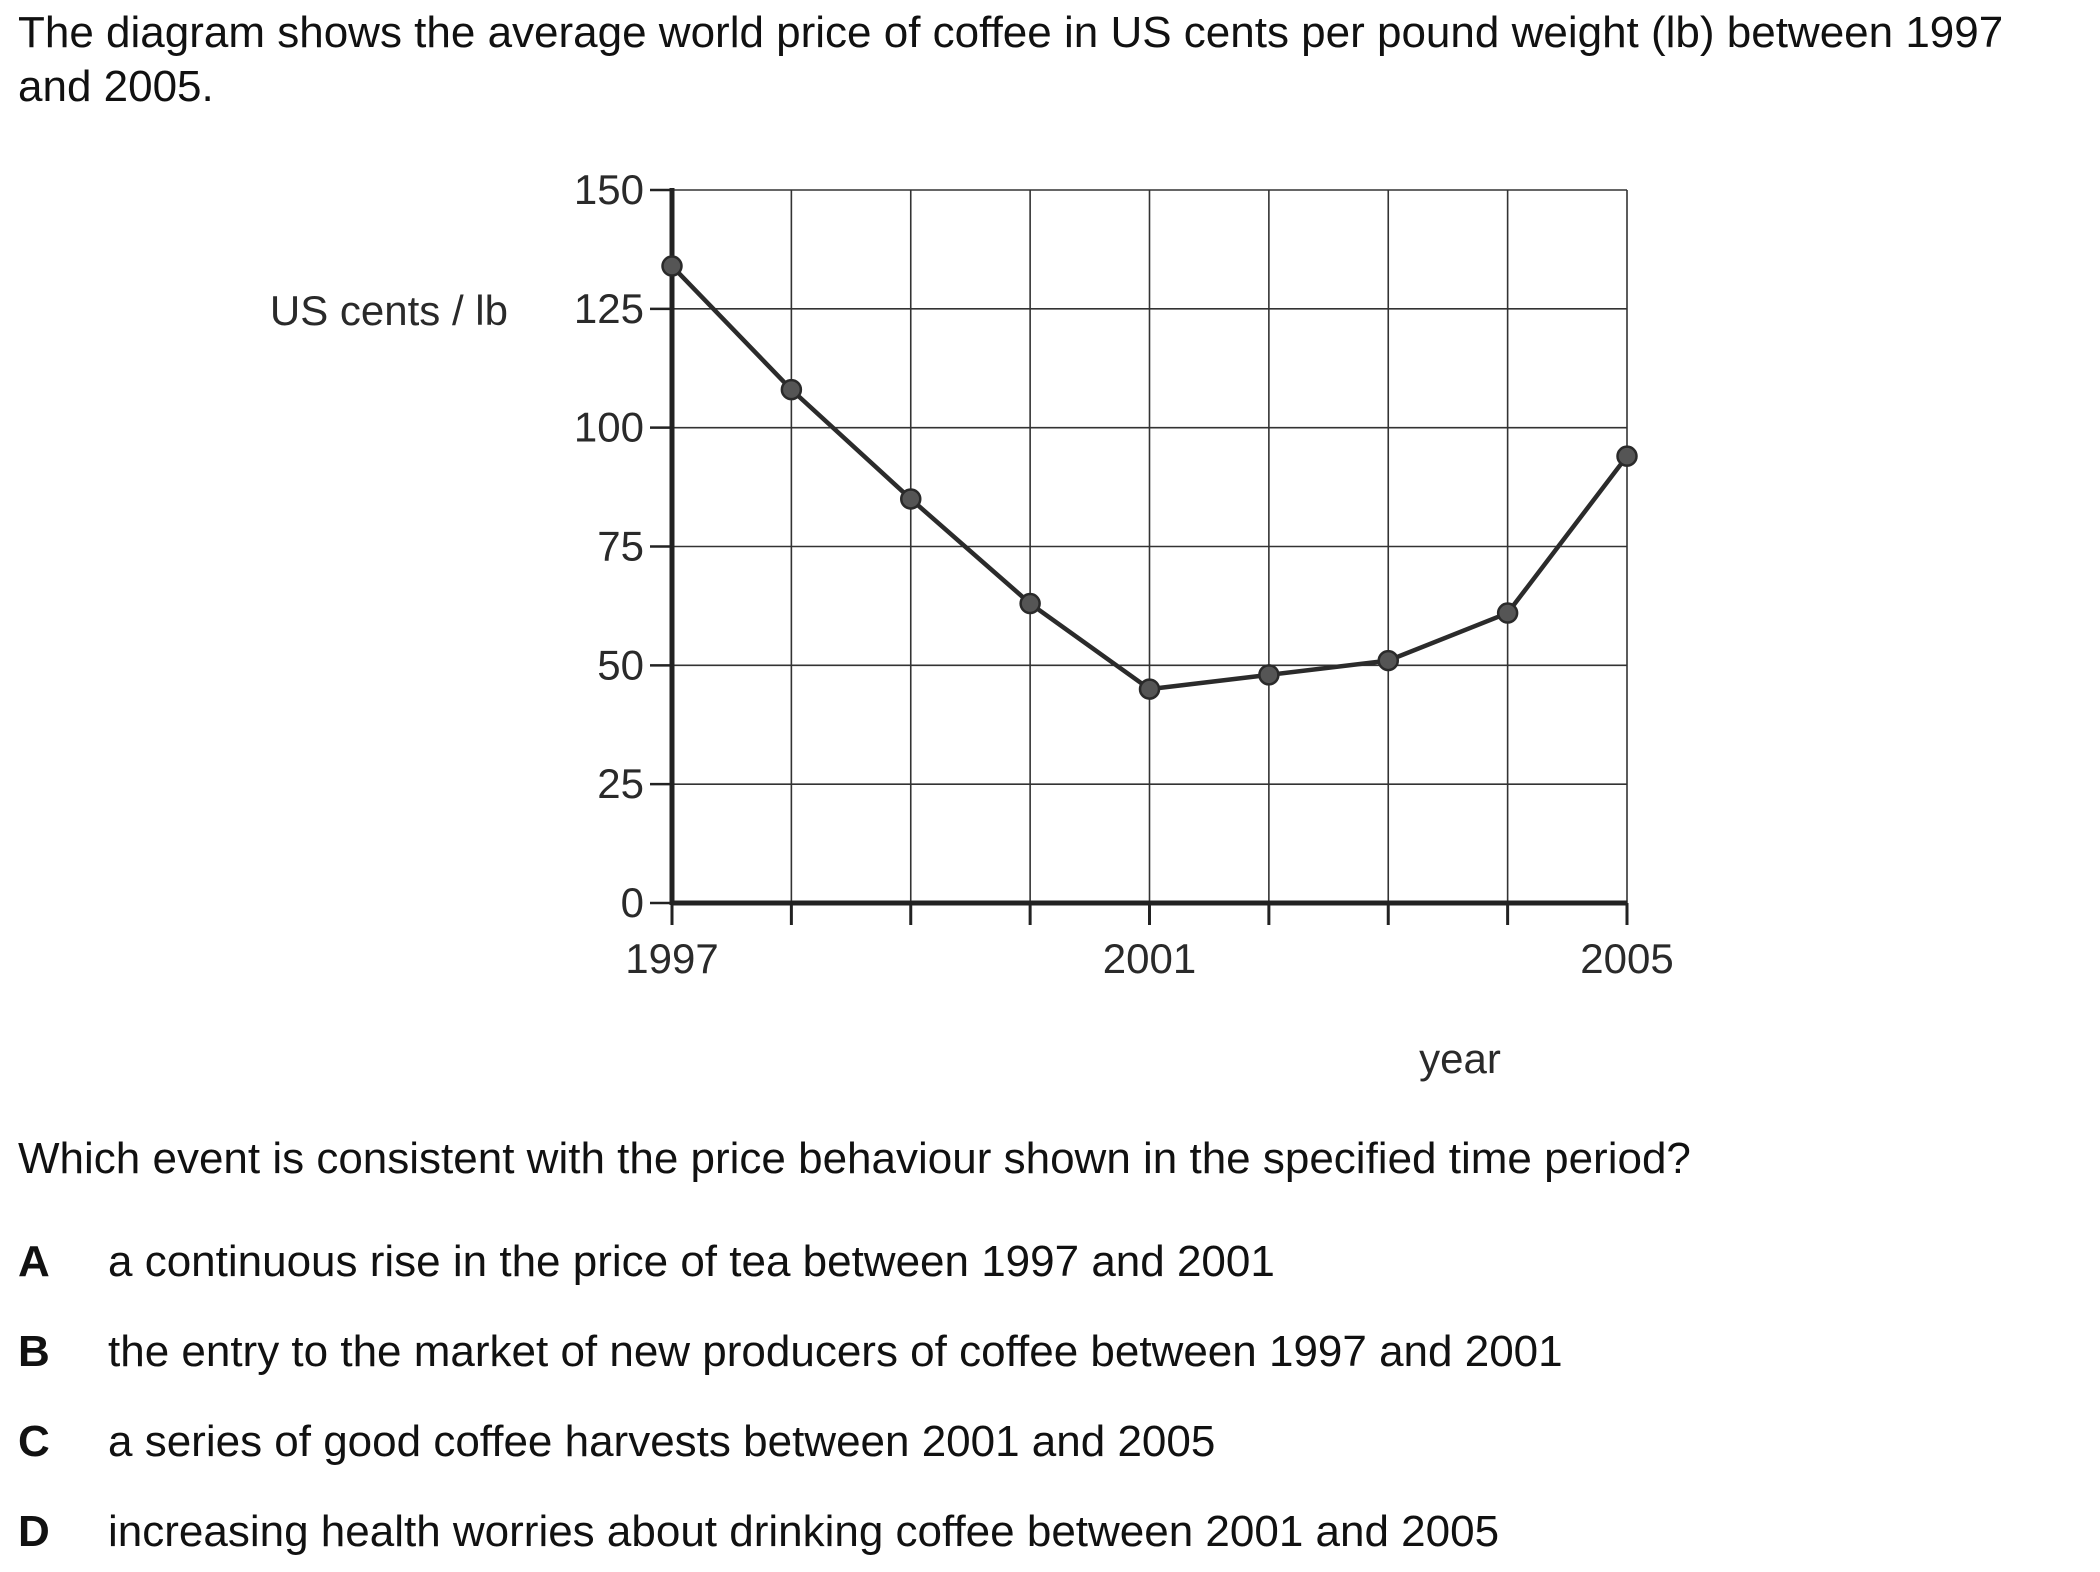 This screenshot has width=2100, height=1572. I want to click on chart-series, so click(1149, 477).